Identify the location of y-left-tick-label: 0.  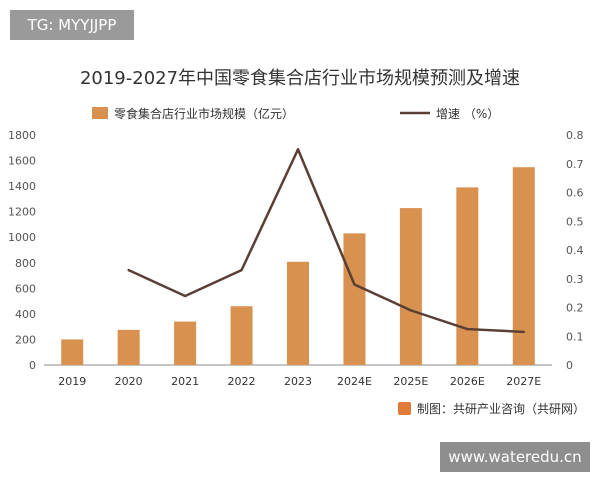
(32, 365).